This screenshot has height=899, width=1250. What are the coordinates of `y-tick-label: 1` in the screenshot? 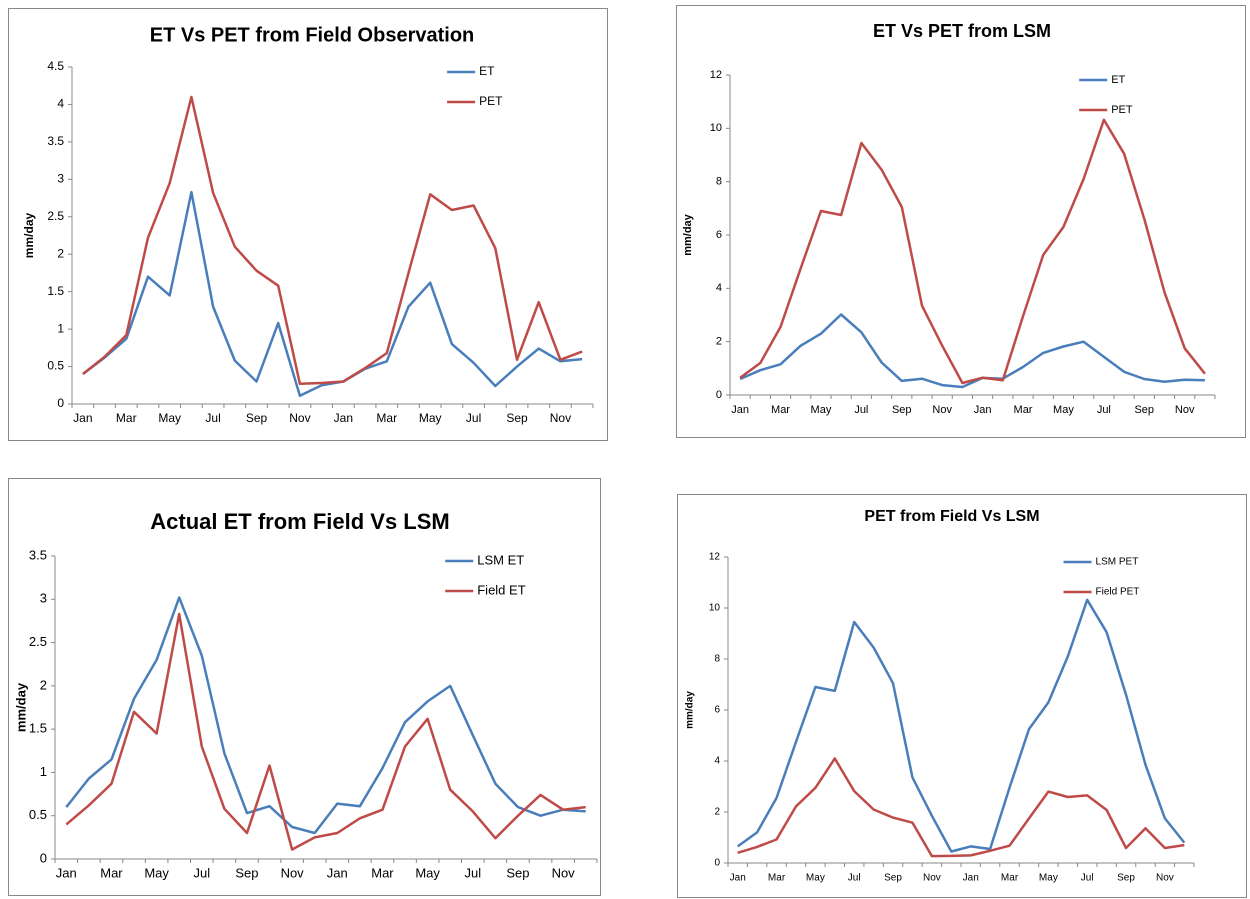 It's located at (60, 328).